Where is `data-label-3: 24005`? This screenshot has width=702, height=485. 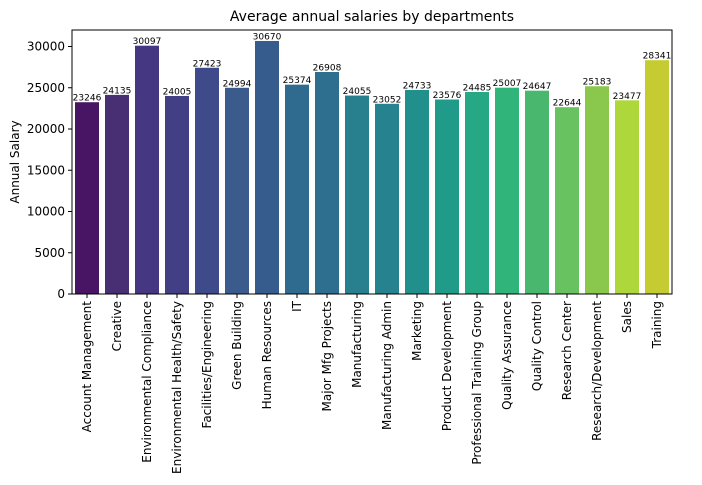 data-label-3: 24005 is located at coordinates (177, 92).